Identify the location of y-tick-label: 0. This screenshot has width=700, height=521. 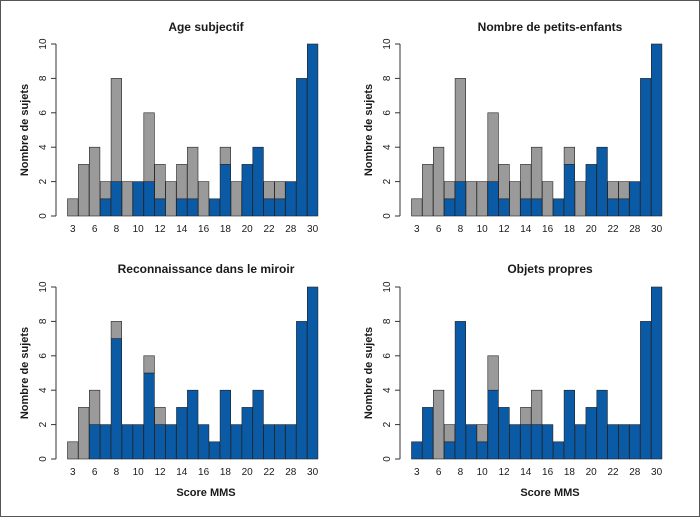
(43, 459).